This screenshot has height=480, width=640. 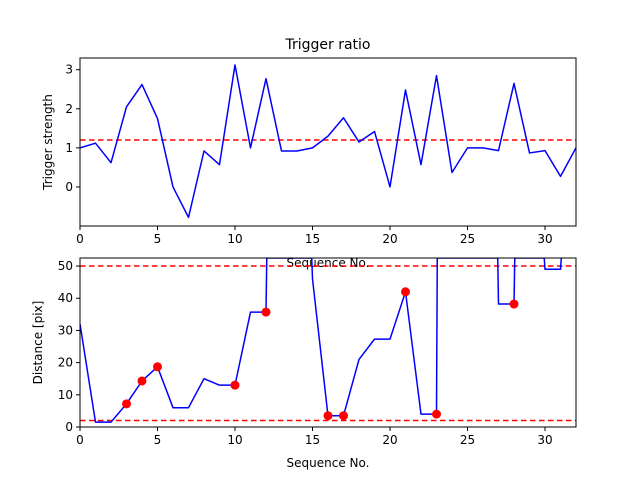 What do you see at coordinates (65, 363) in the screenshot?
I see `y-tick-label: 20` at bounding box center [65, 363].